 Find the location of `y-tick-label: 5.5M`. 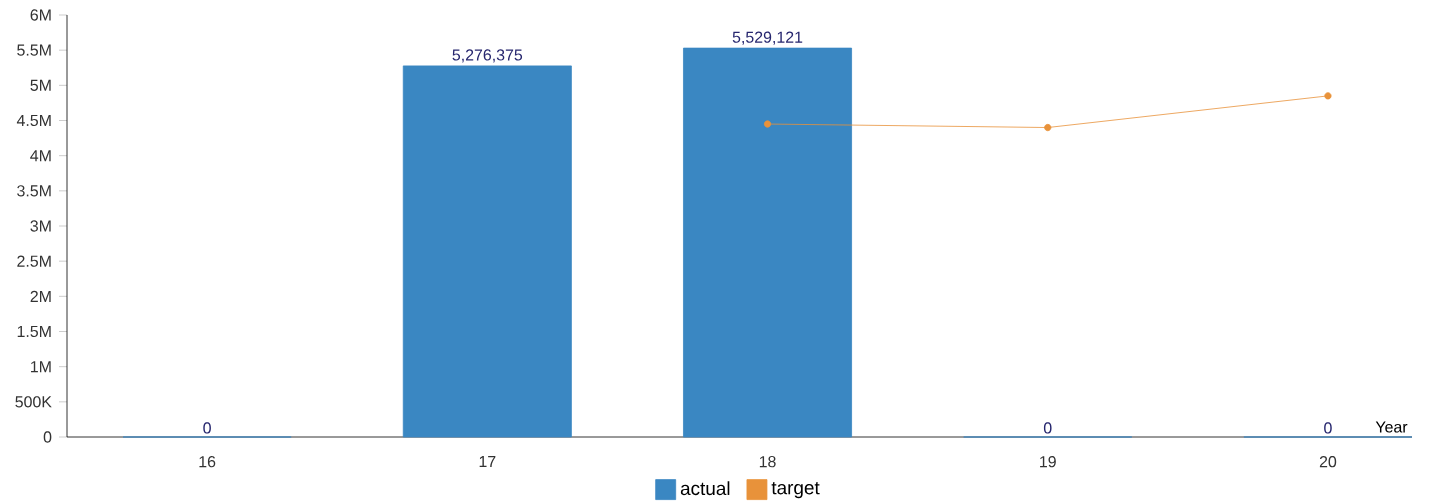

y-tick-label: 5.5M is located at coordinates (34, 50).